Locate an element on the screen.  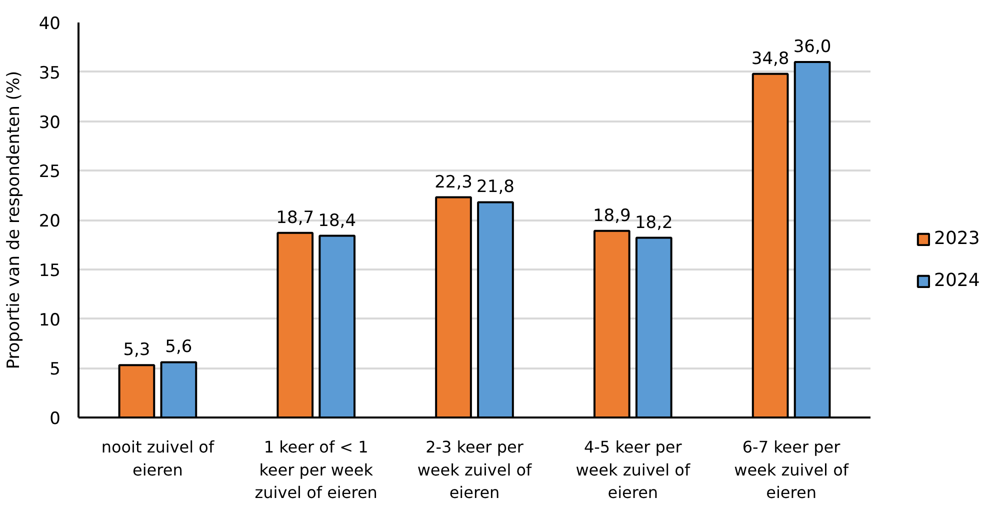
x-tick-label: 1 keer of < 1 keer per week zuivel of eieren is located at coordinates (316, 470).